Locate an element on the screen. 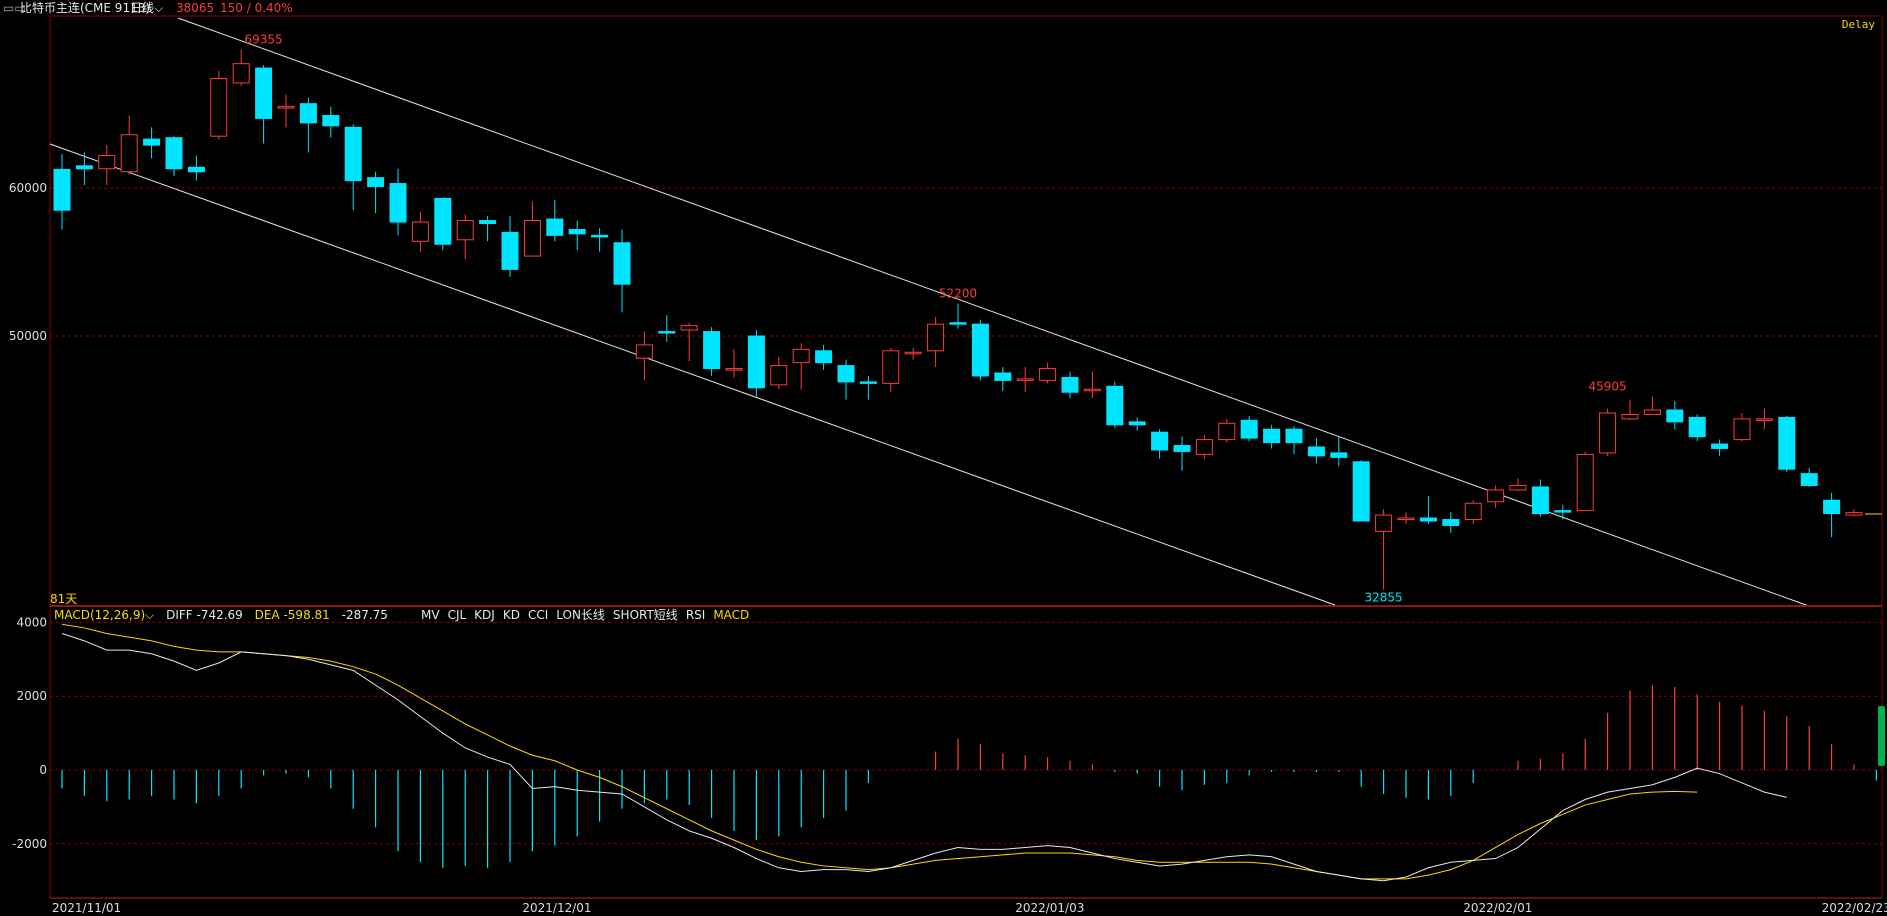 The height and width of the screenshot is (916, 1887). days-count: 81天 is located at coordinates (64, 599).